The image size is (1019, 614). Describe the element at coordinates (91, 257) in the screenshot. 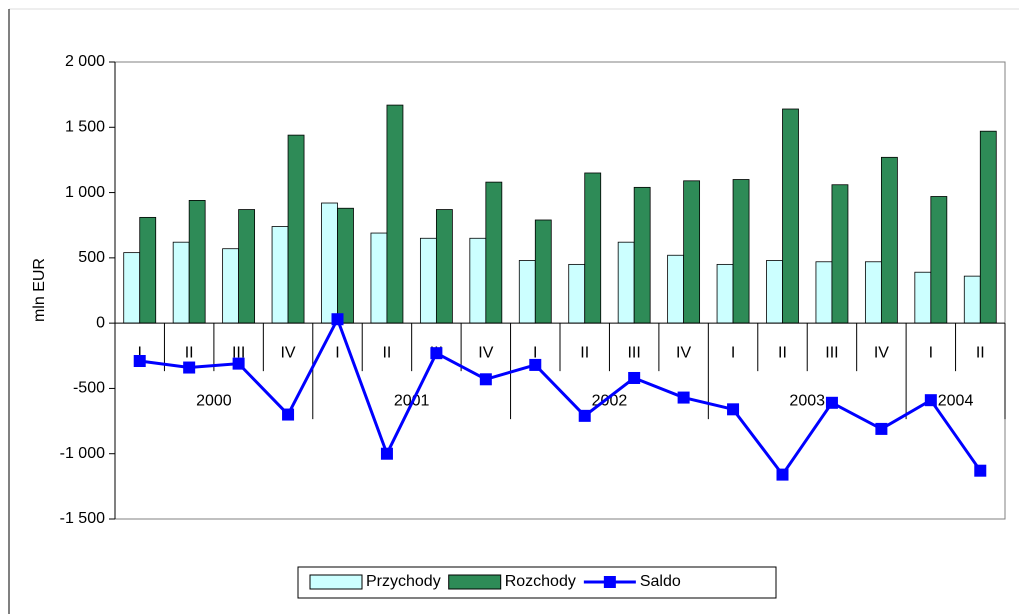

I see `y-tick-label: 500` at that location.